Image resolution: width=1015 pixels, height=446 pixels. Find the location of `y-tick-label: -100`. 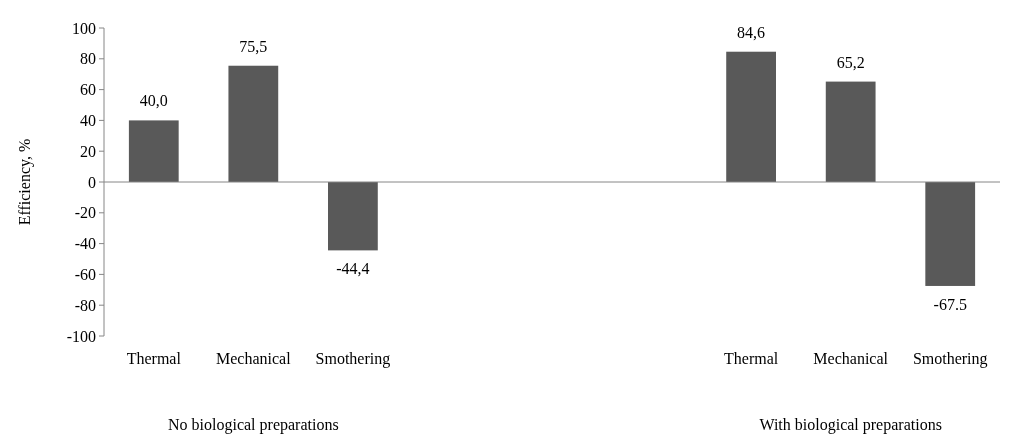

y-tick-label: -100 is located at coordinates (81, 336).